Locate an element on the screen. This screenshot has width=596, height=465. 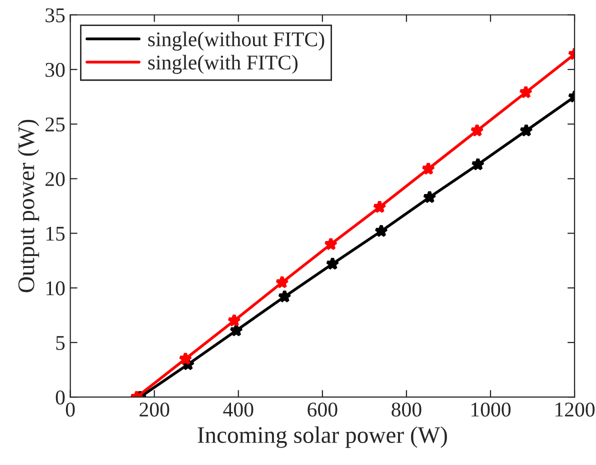
x-tick-label: 200 is located at coordinates (155, 409).